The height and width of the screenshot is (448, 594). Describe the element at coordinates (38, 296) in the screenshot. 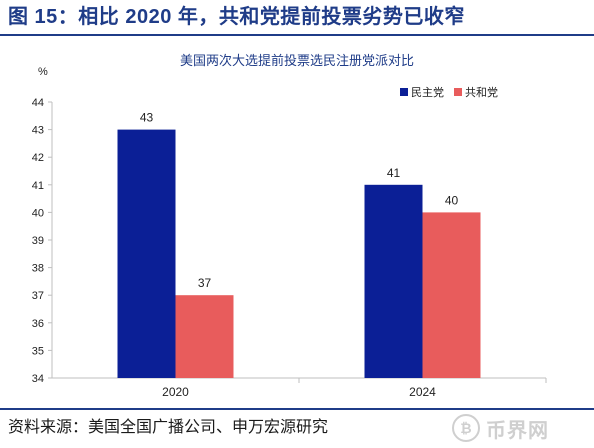

I see `y-tick-label: 37` at that location.